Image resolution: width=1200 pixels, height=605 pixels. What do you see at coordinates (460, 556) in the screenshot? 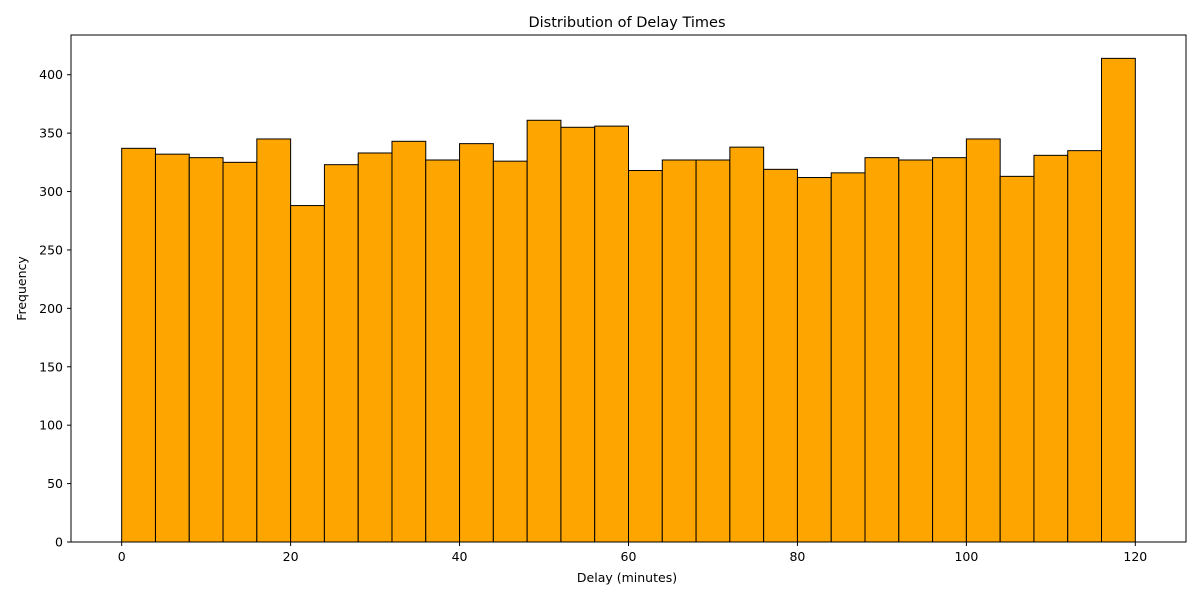
I see `x-tick-label: 40` at bounding box center [460, 556].